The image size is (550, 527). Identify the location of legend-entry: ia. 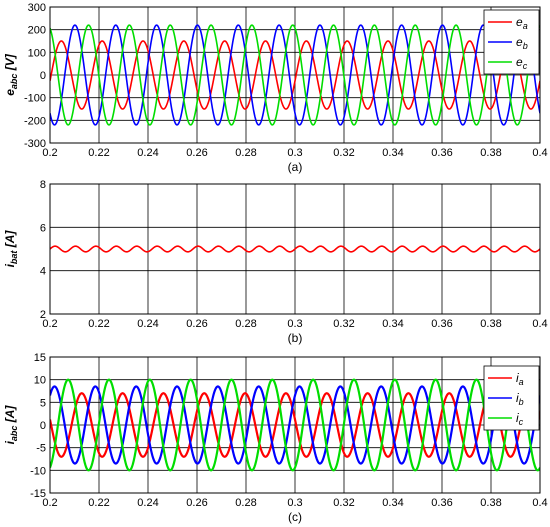
(520, 379).